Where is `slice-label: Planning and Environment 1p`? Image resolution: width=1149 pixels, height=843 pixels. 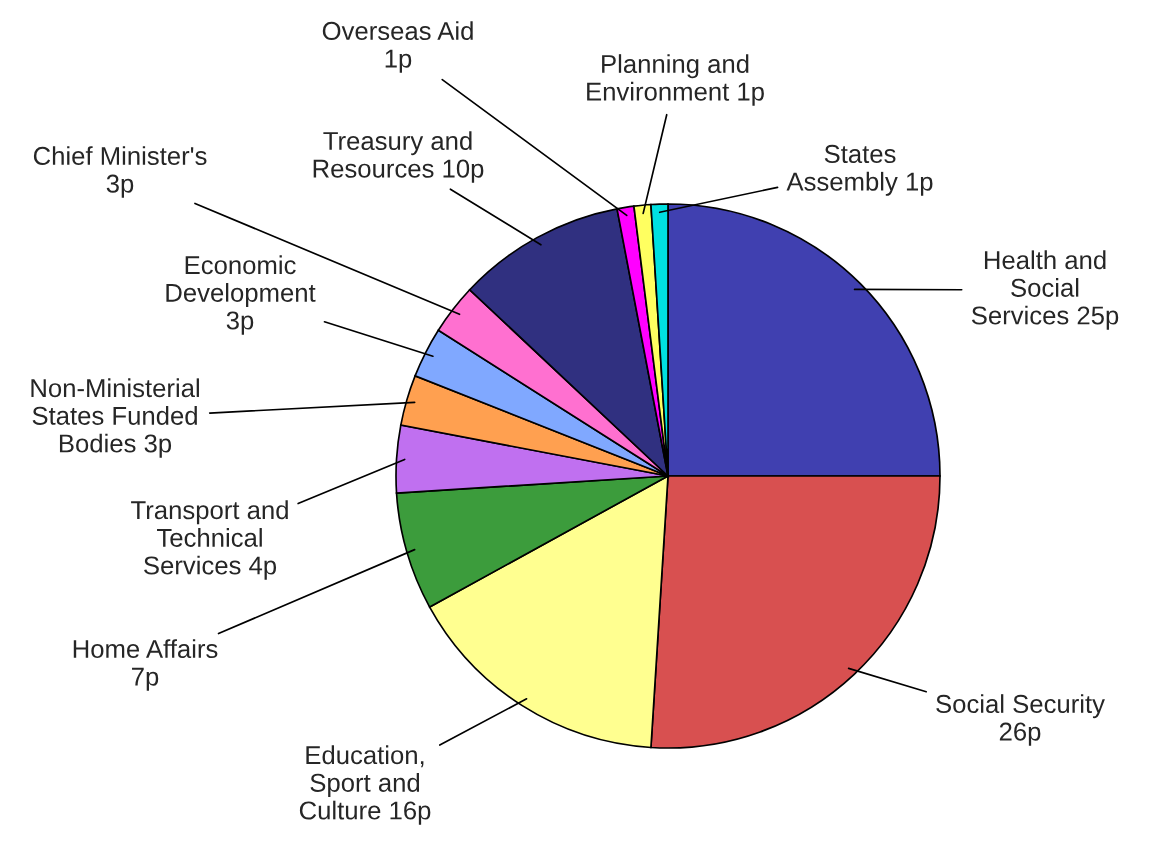 slice-label: Planning and Environment 1p is located at coordinates (675, 80).